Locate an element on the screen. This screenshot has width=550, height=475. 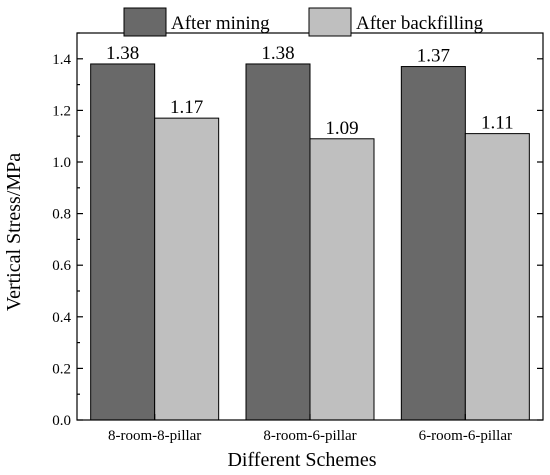
data-labels: 1.38 1.17 1.38 1.09 1.37 1.11 is located at coordinates (310, 91).